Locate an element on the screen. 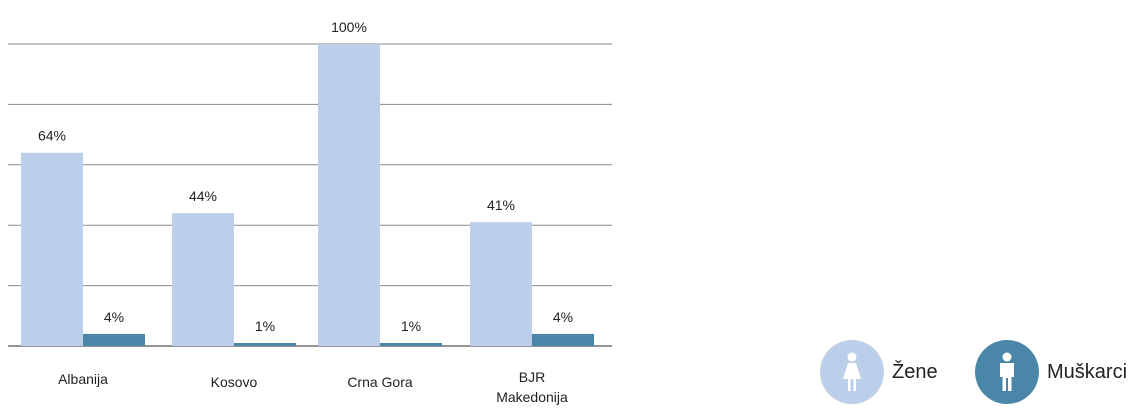 This screenshot has height=408, width=1140. legend-item-zene: Žene is located at coordinates (879, 372).